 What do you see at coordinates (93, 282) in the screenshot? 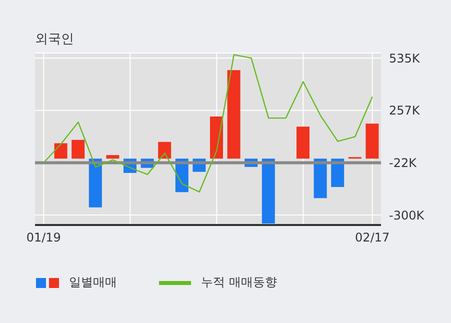
I see `legend-label: 일별매매` at bounding box center [93, 282].